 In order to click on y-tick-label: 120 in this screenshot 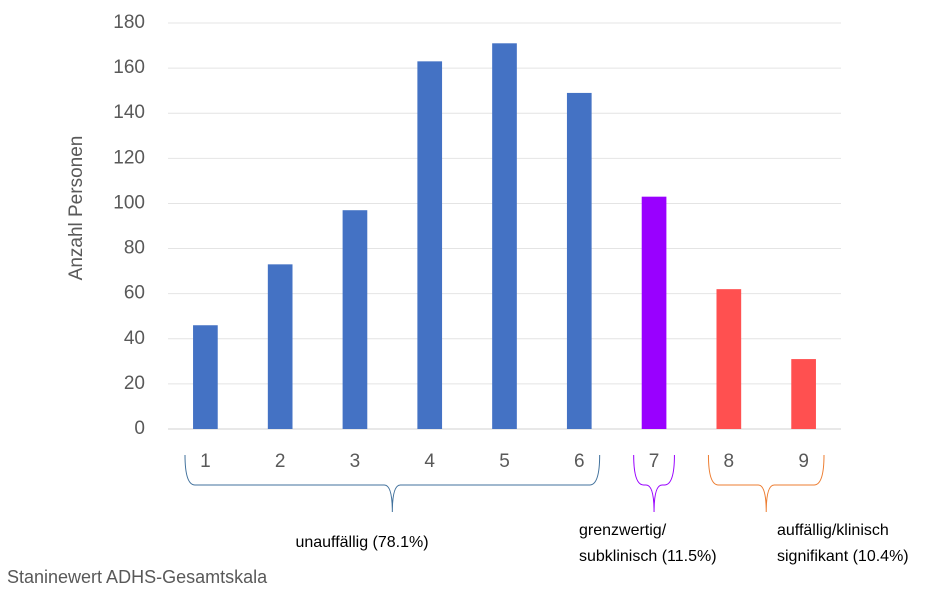, I will do `click(129, 157)`.